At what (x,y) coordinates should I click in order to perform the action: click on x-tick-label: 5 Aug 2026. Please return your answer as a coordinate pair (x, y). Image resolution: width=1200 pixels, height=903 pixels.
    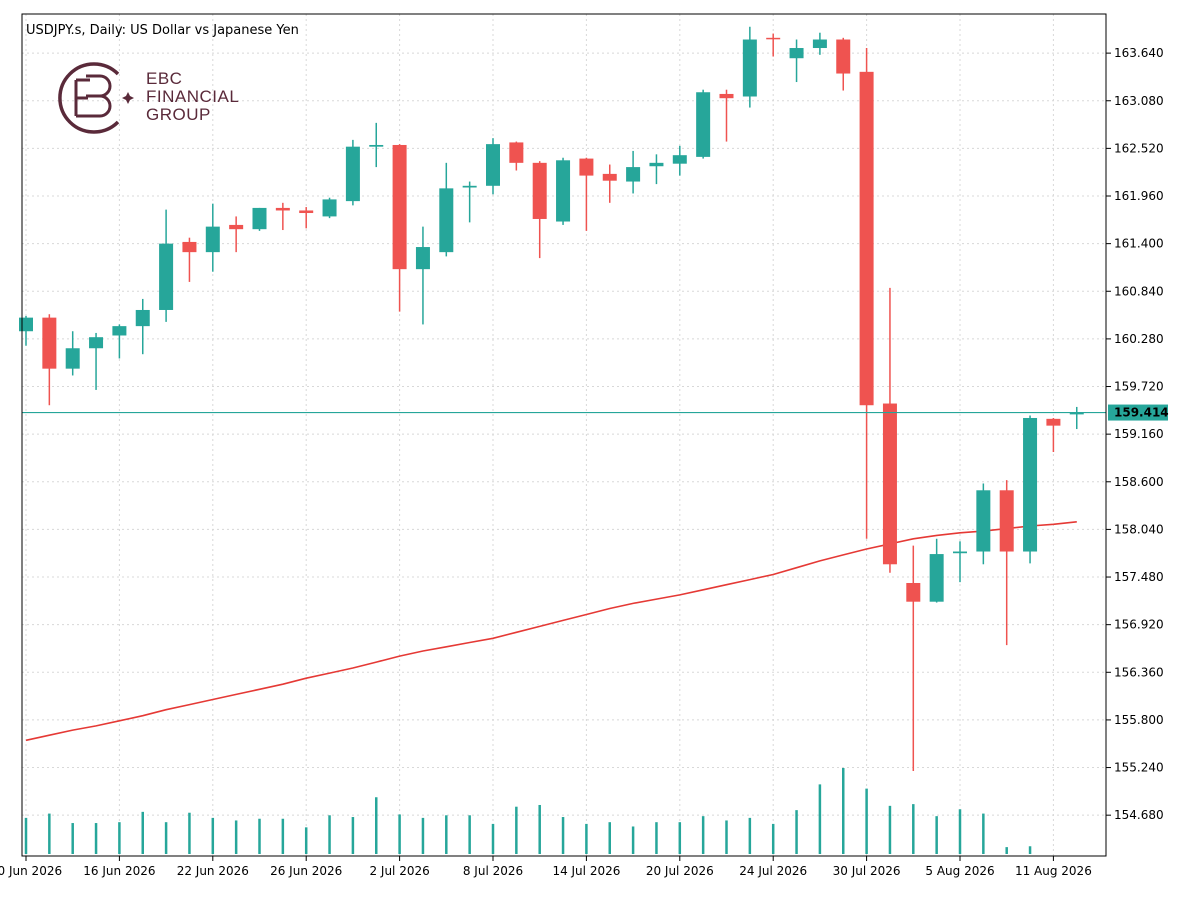
    Looking at the image, I should click on (959, 871).